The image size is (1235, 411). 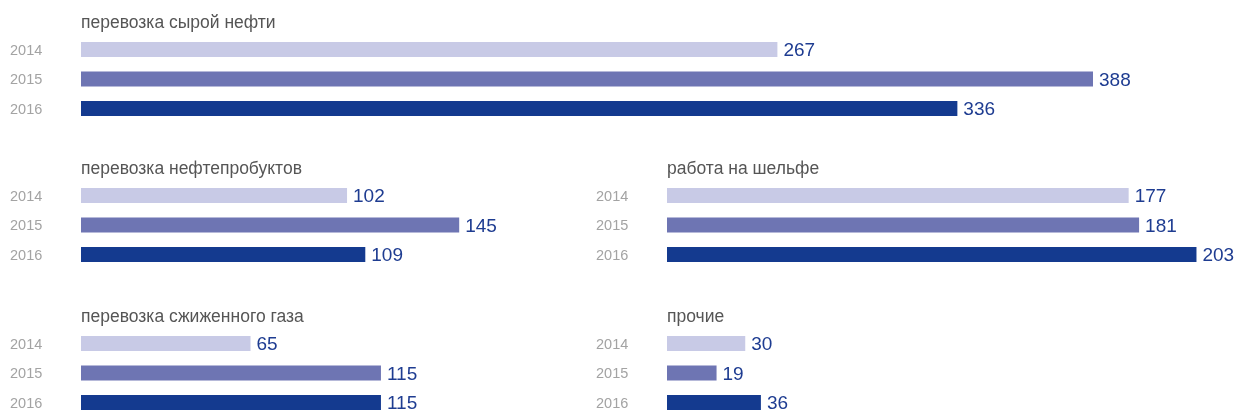 What do you see at coordinates (481, 225) in the screenshot?
I see `data-label: 145` at bounding box center [481, 225].